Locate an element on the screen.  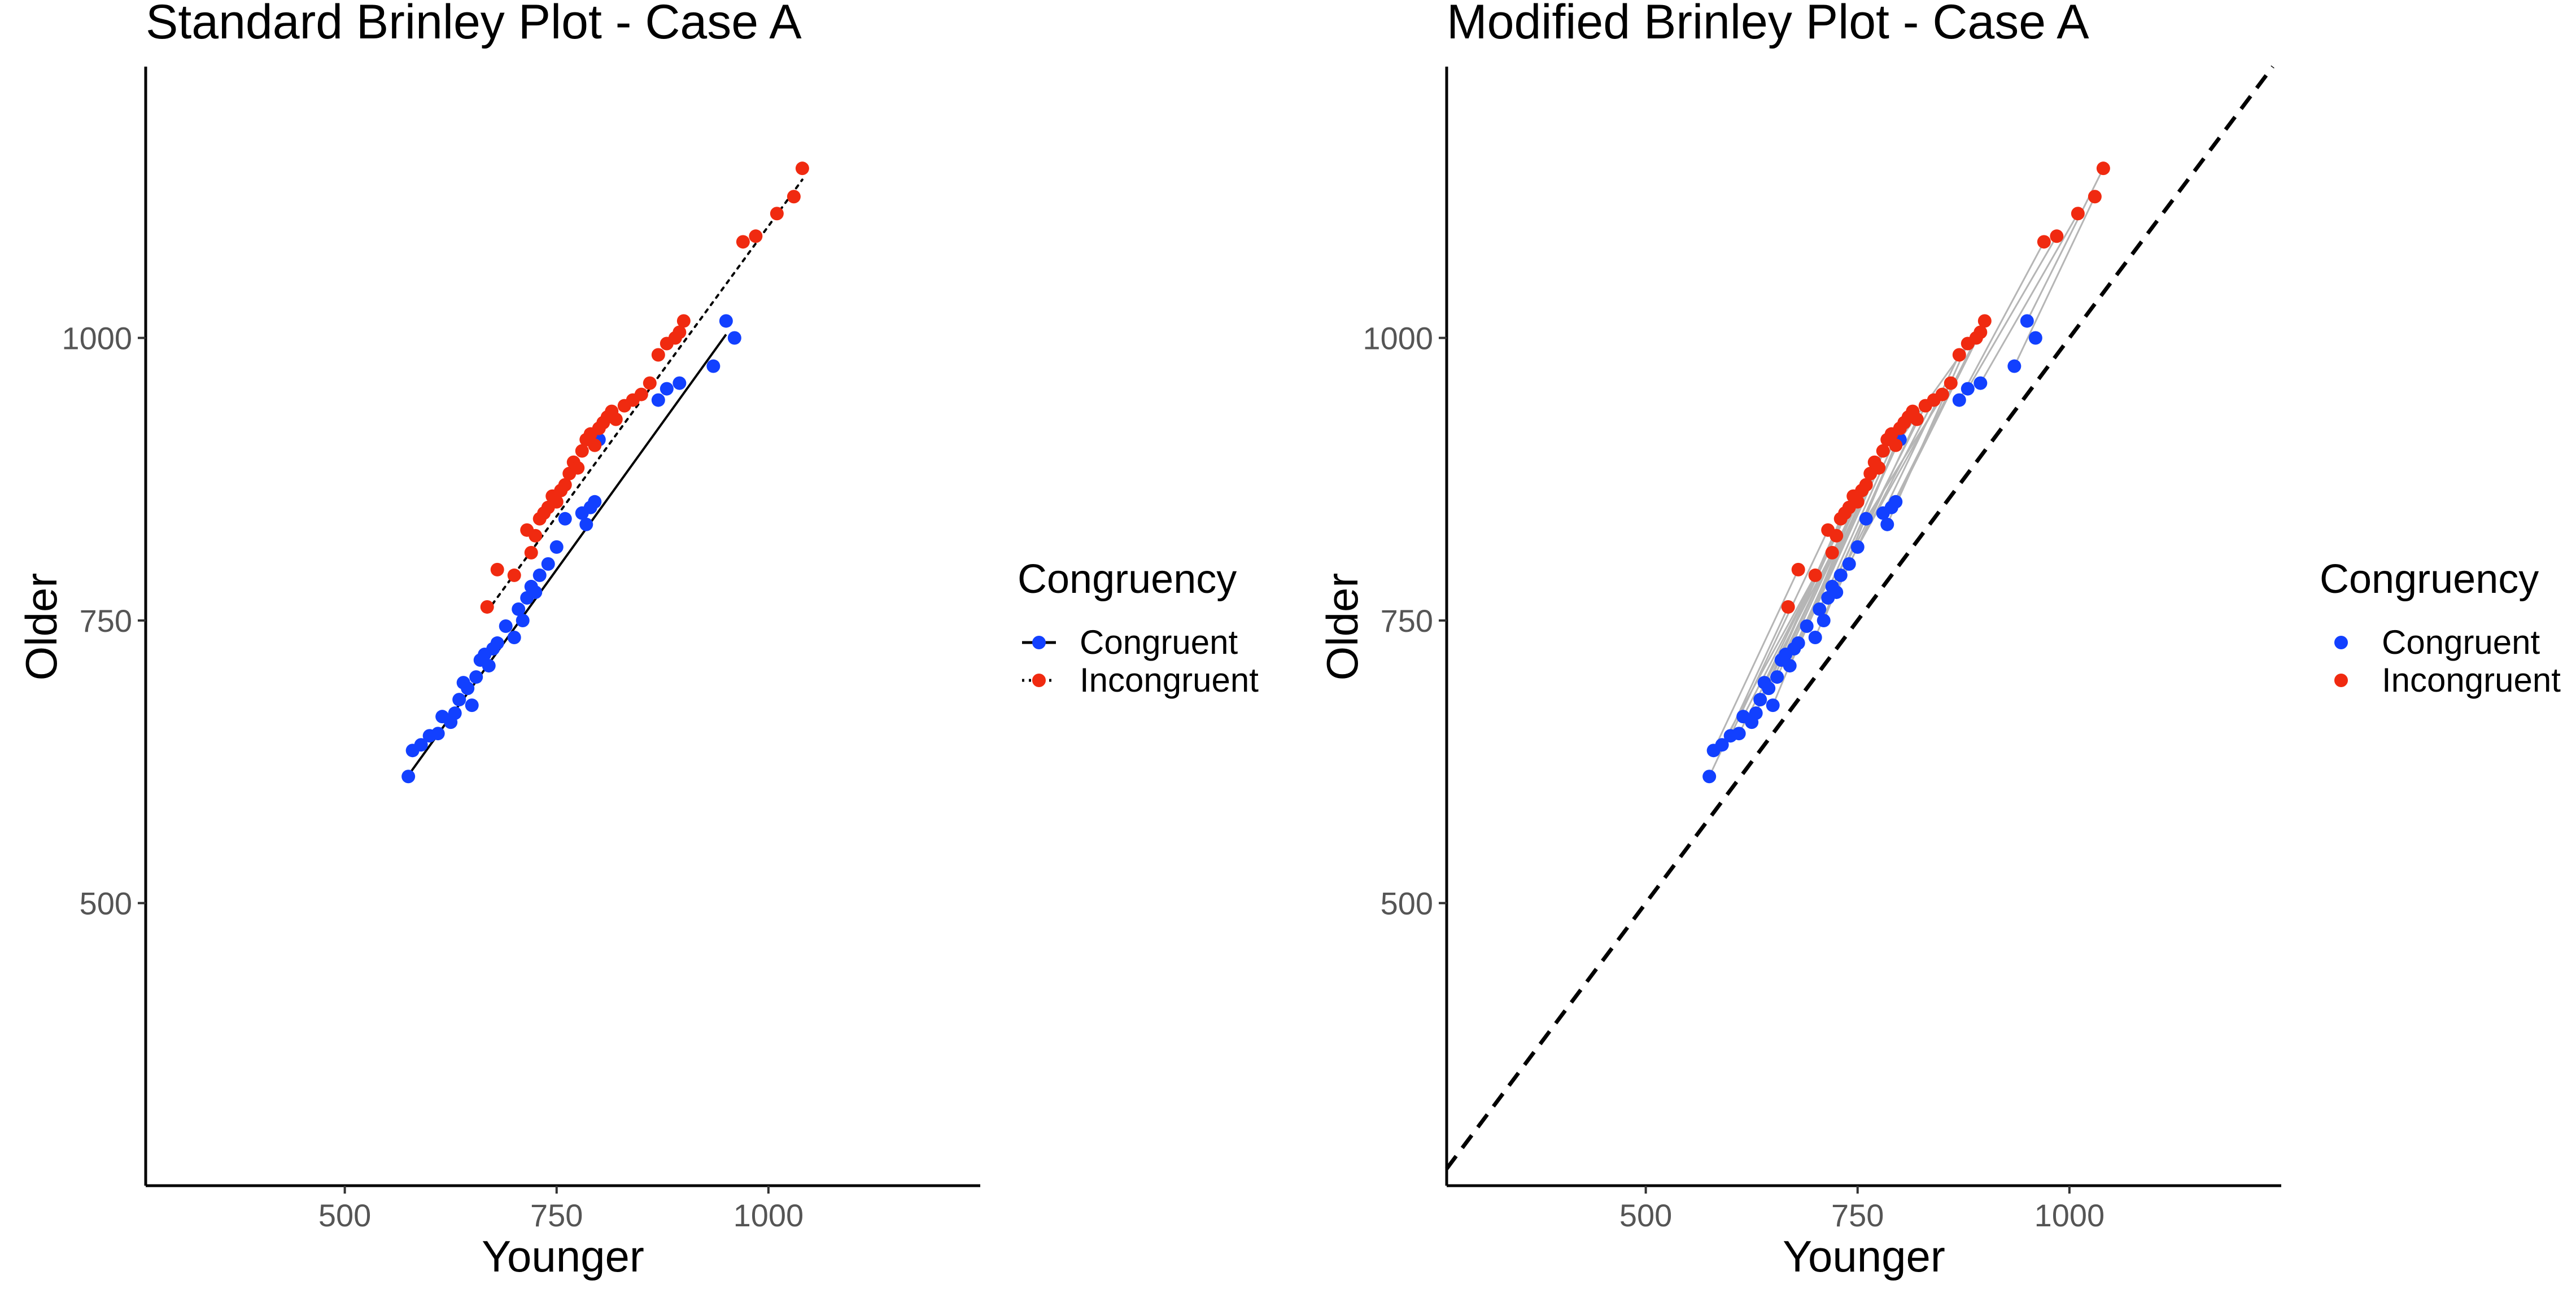
x-axis-label: Younger is located at coordinates (1864, 1256).